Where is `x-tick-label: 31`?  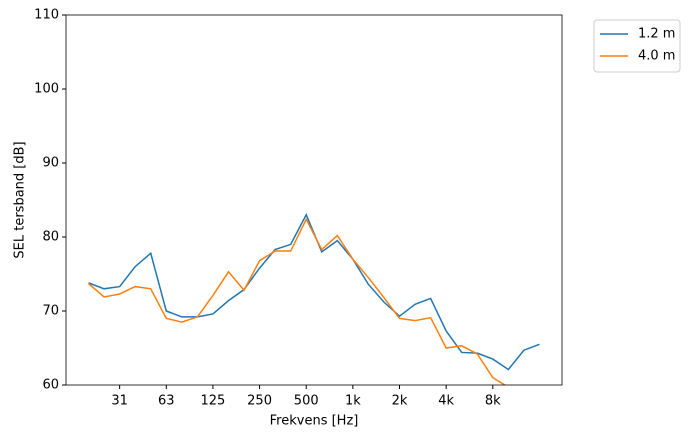 x-tick-label: 31 is located at coordinates (119, 401).